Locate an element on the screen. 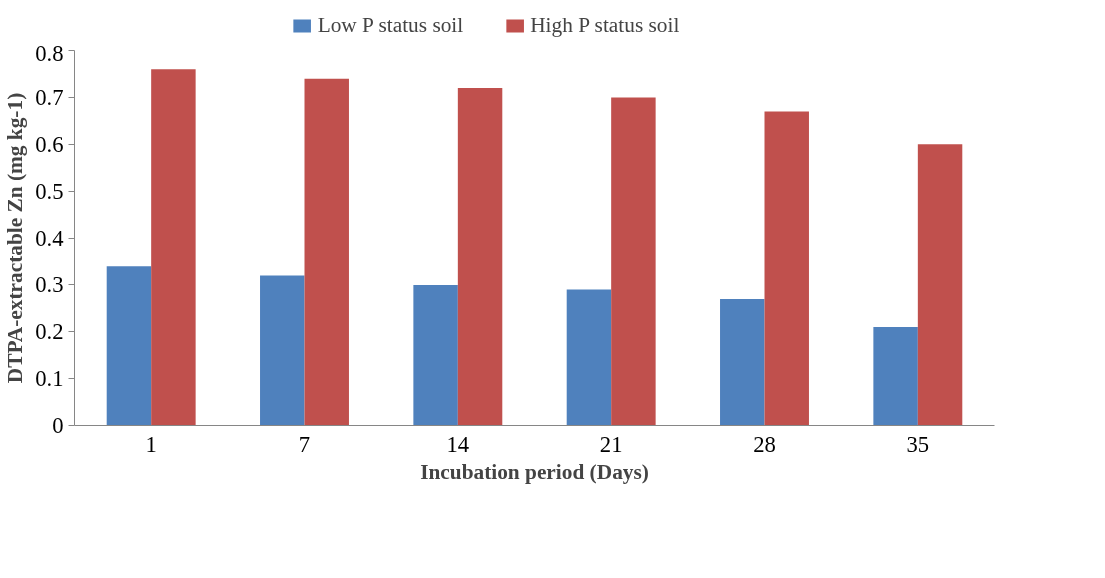 The width and height of the screenshot is (1105, 578). y-tick-label: 0.5 is located at coordinates (49, 191).